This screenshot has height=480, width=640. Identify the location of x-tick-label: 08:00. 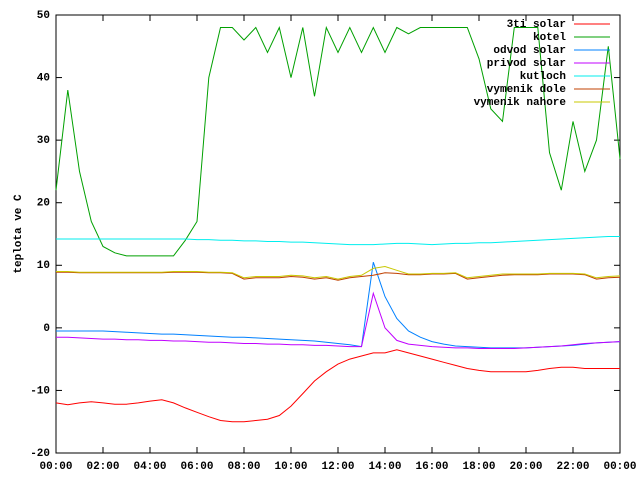
(243, 467).